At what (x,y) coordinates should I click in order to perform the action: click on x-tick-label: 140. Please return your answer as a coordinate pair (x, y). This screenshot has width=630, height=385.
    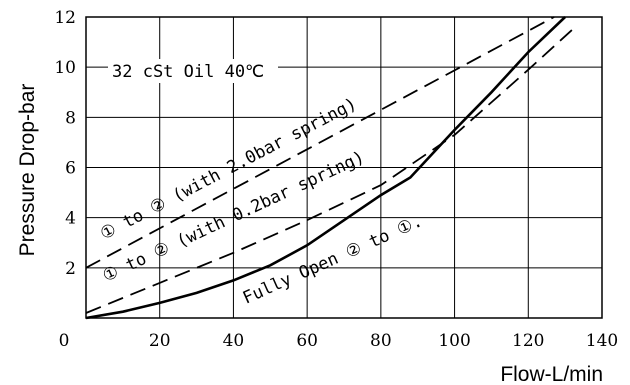
    Looking at the image, I should click on (602, 341).